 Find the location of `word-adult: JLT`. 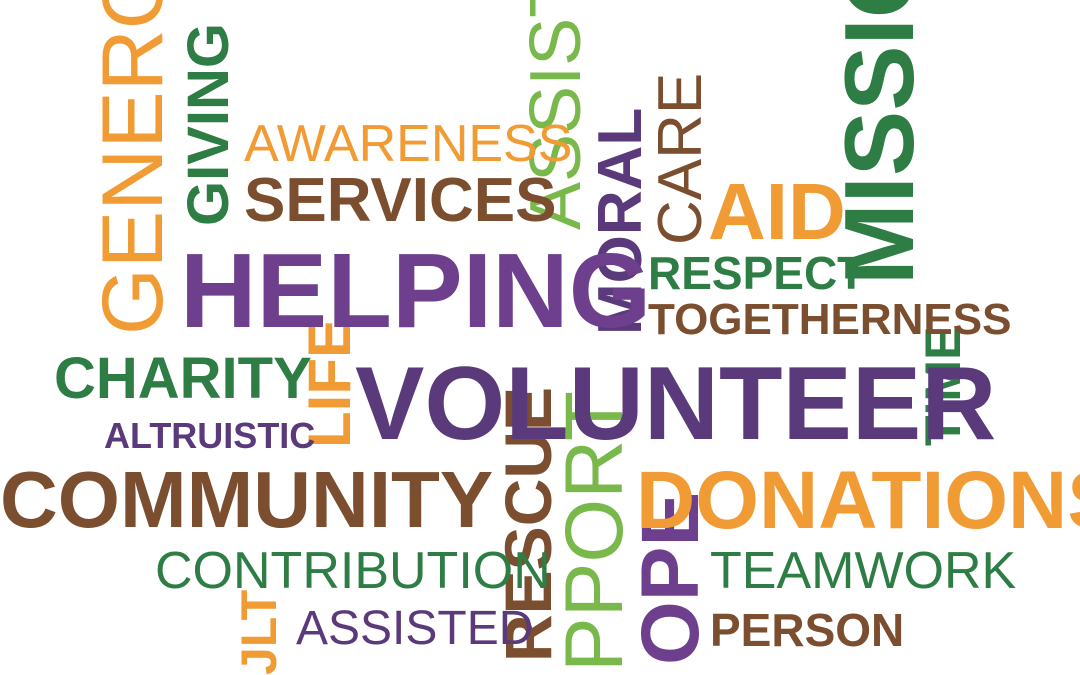

word-adult: JLT is located at coordinates (259, 632).